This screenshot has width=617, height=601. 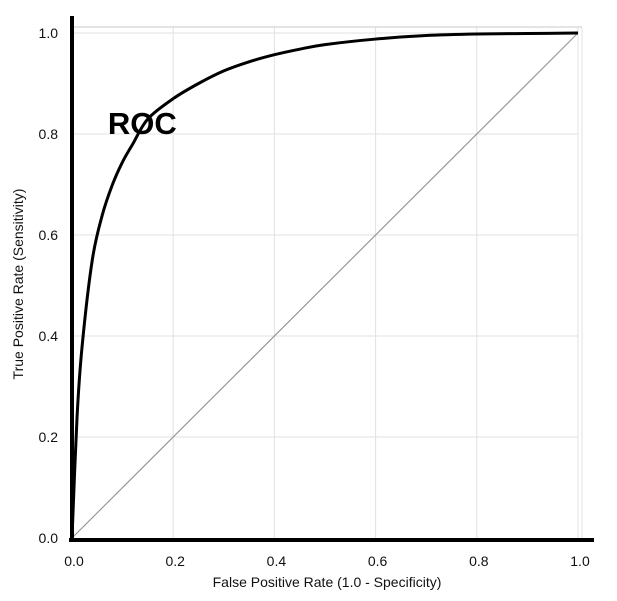 What do you see at coordinates (327, 561) in the screenshot?
I see `x-tick-labels: 0.0 0.2 0.4 0.6 0.8 1.0` at bounding box center [327, 561].